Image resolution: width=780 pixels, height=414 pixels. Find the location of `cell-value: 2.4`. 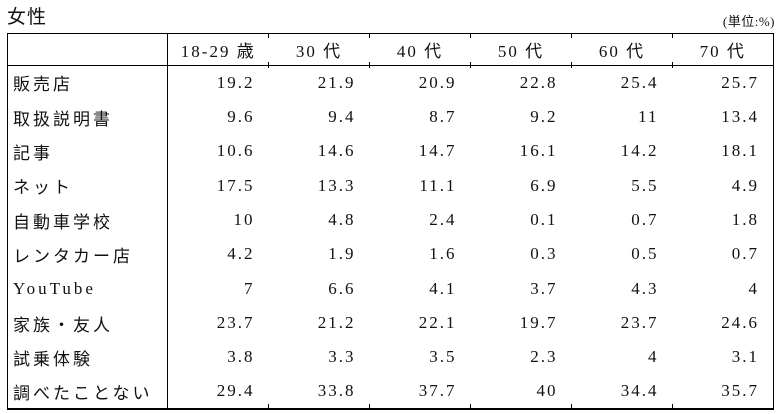

cell-value: 2.4 is located at coordinates (443, 220).